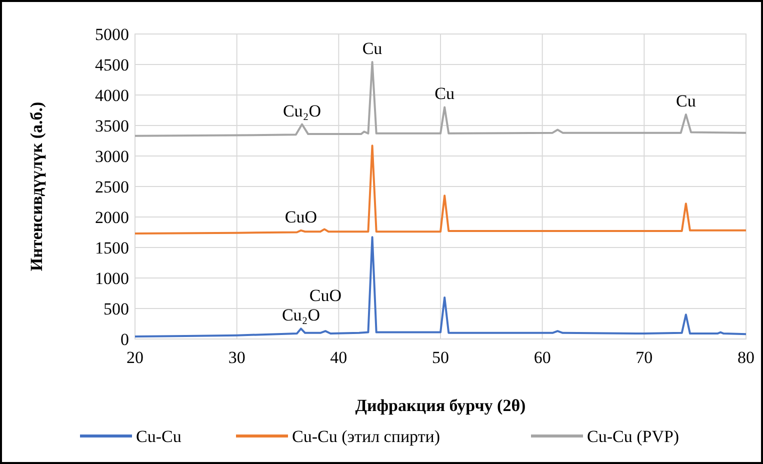 The height and width of the screenshot is (464, 763). What do you see at coordinates (124, 339) in the screenshot?
I see `y-tick-label: 0` at bounding box center [124, 339].